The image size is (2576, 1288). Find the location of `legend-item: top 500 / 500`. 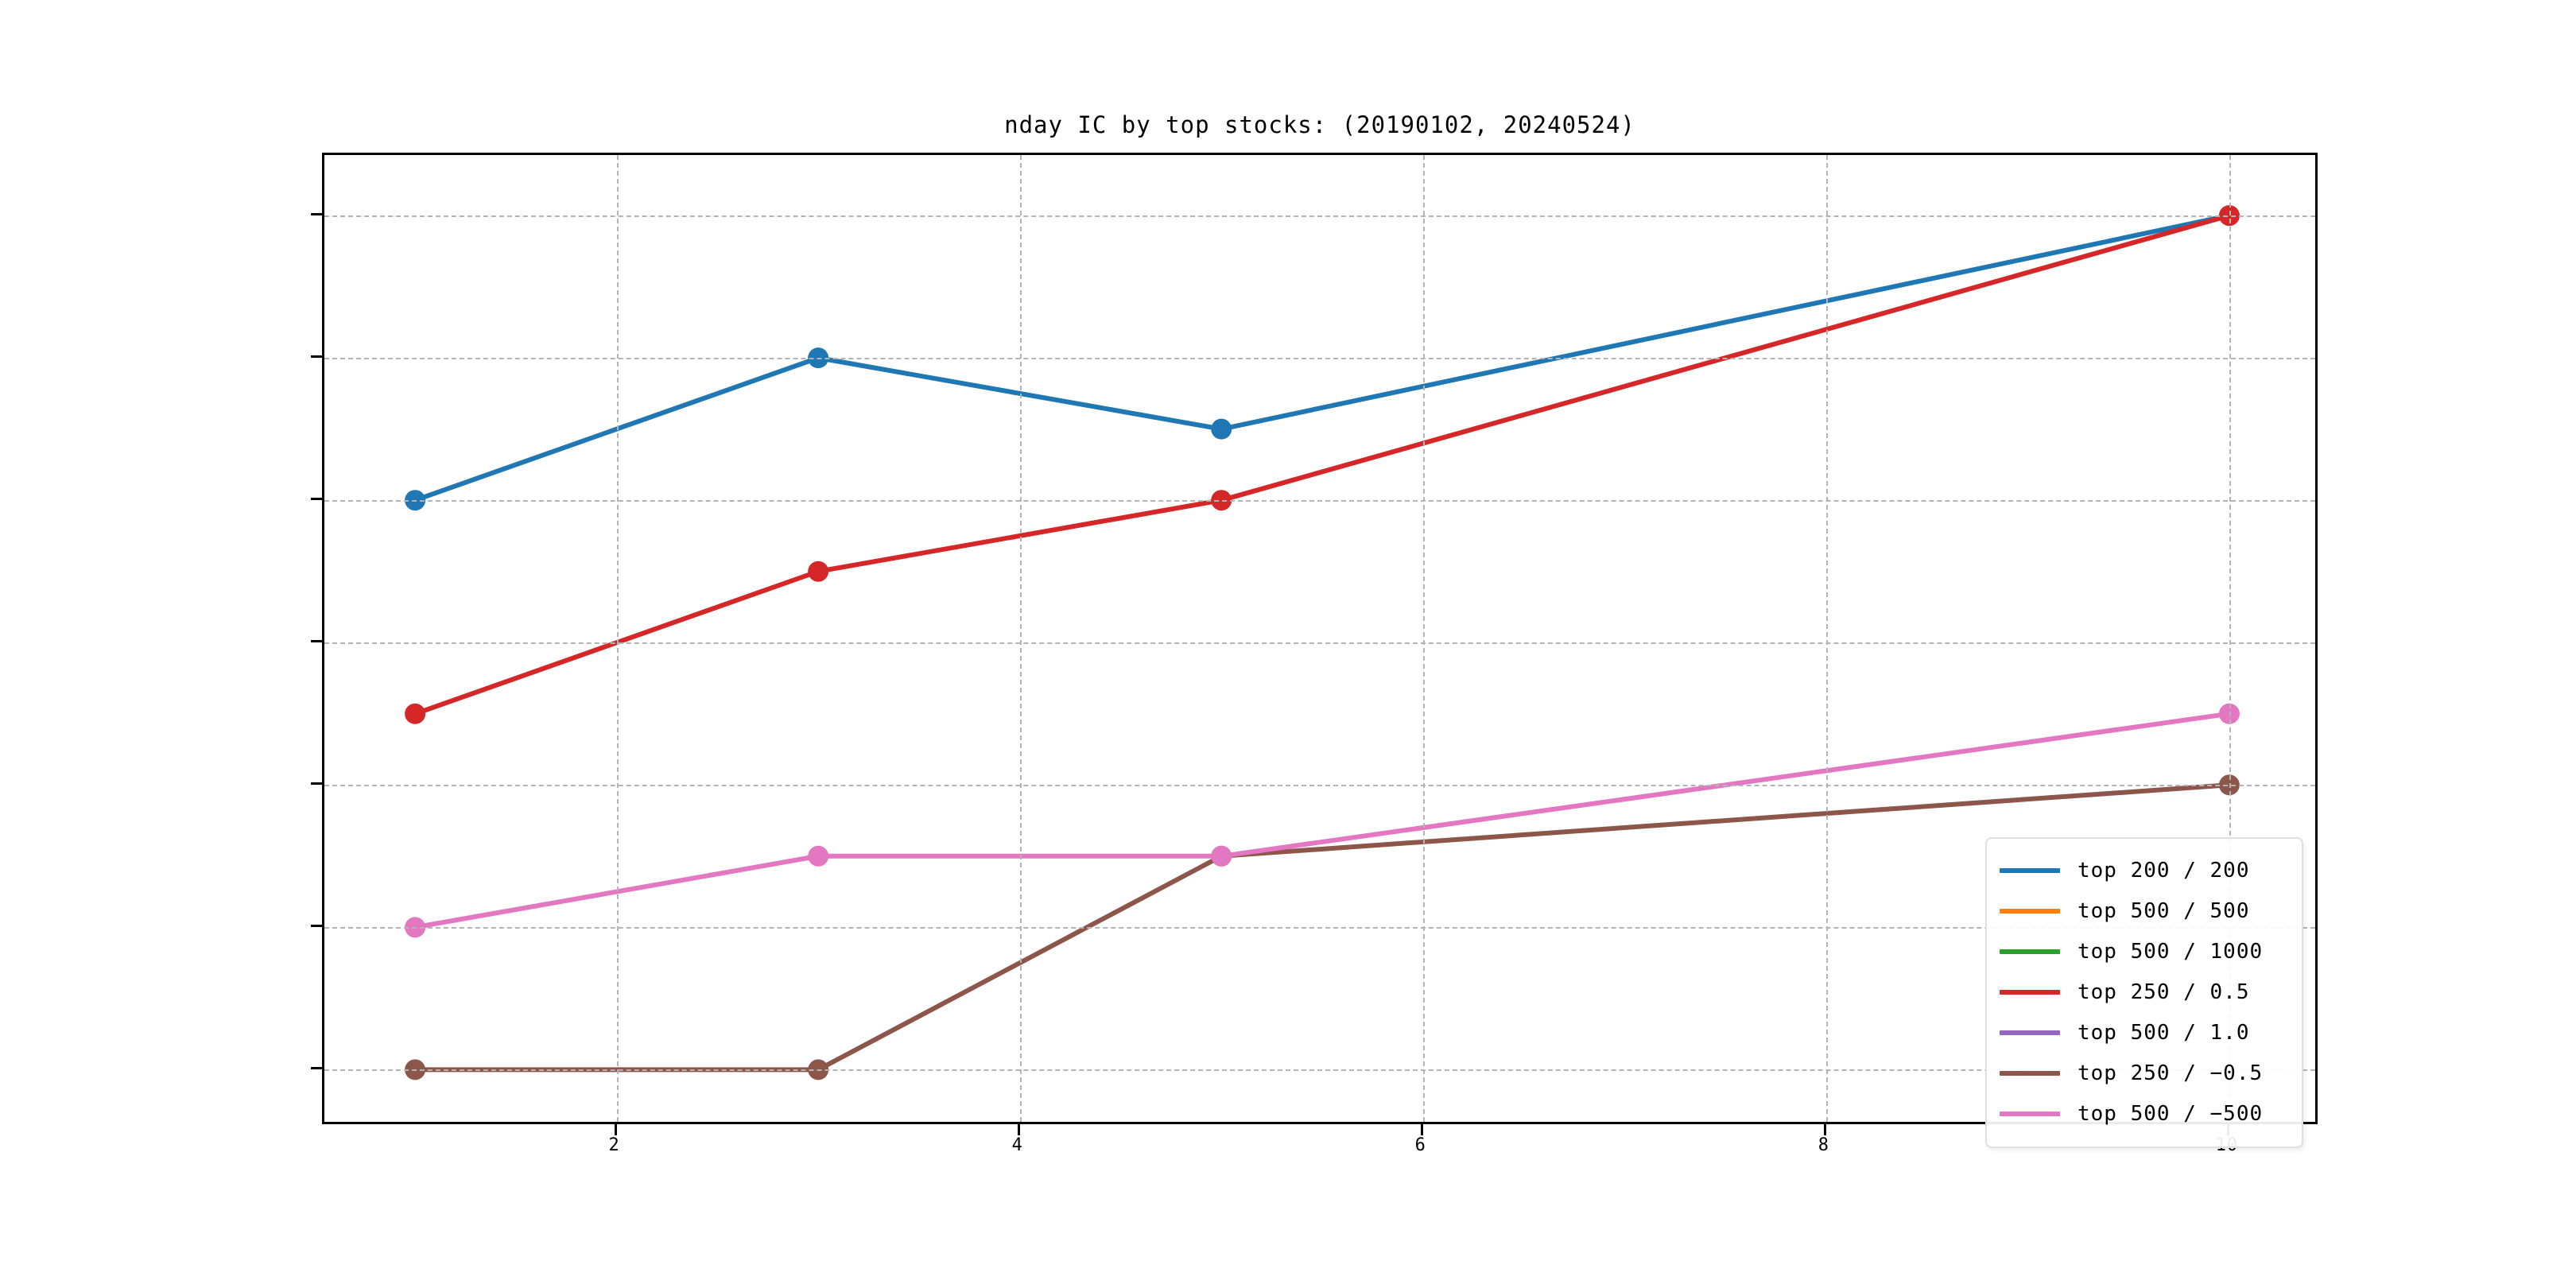

legend-item: top 500 / 500 is located at coordinates (2145, 911).